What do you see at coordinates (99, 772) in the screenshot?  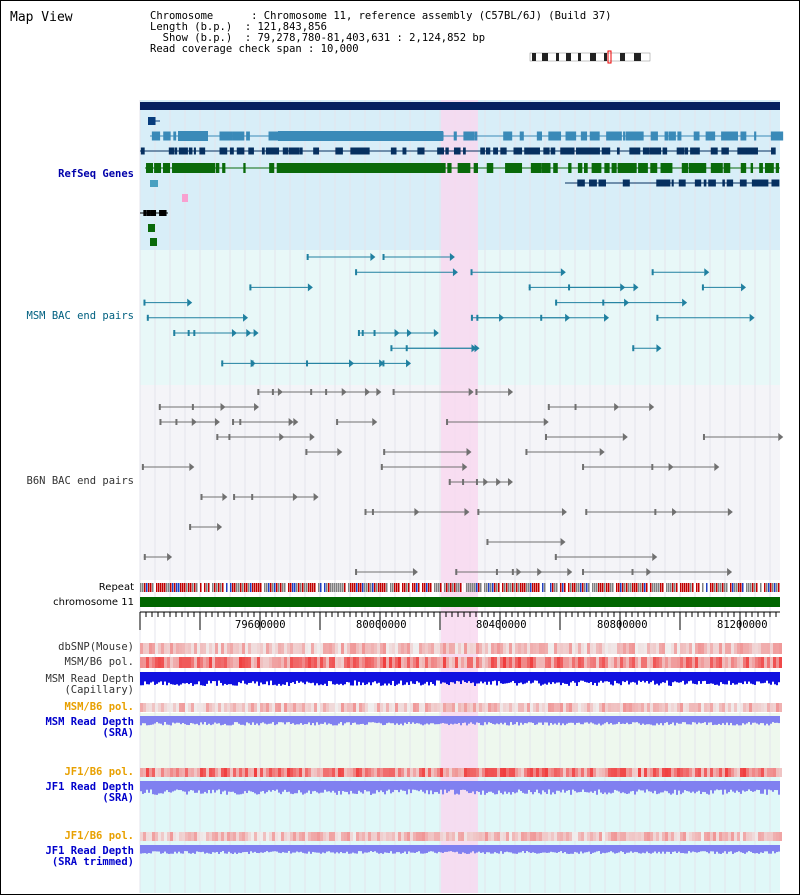 I see `track-label-jf1-b6-pol: JF1/B6 pol.` at bounding box center [99, 772].